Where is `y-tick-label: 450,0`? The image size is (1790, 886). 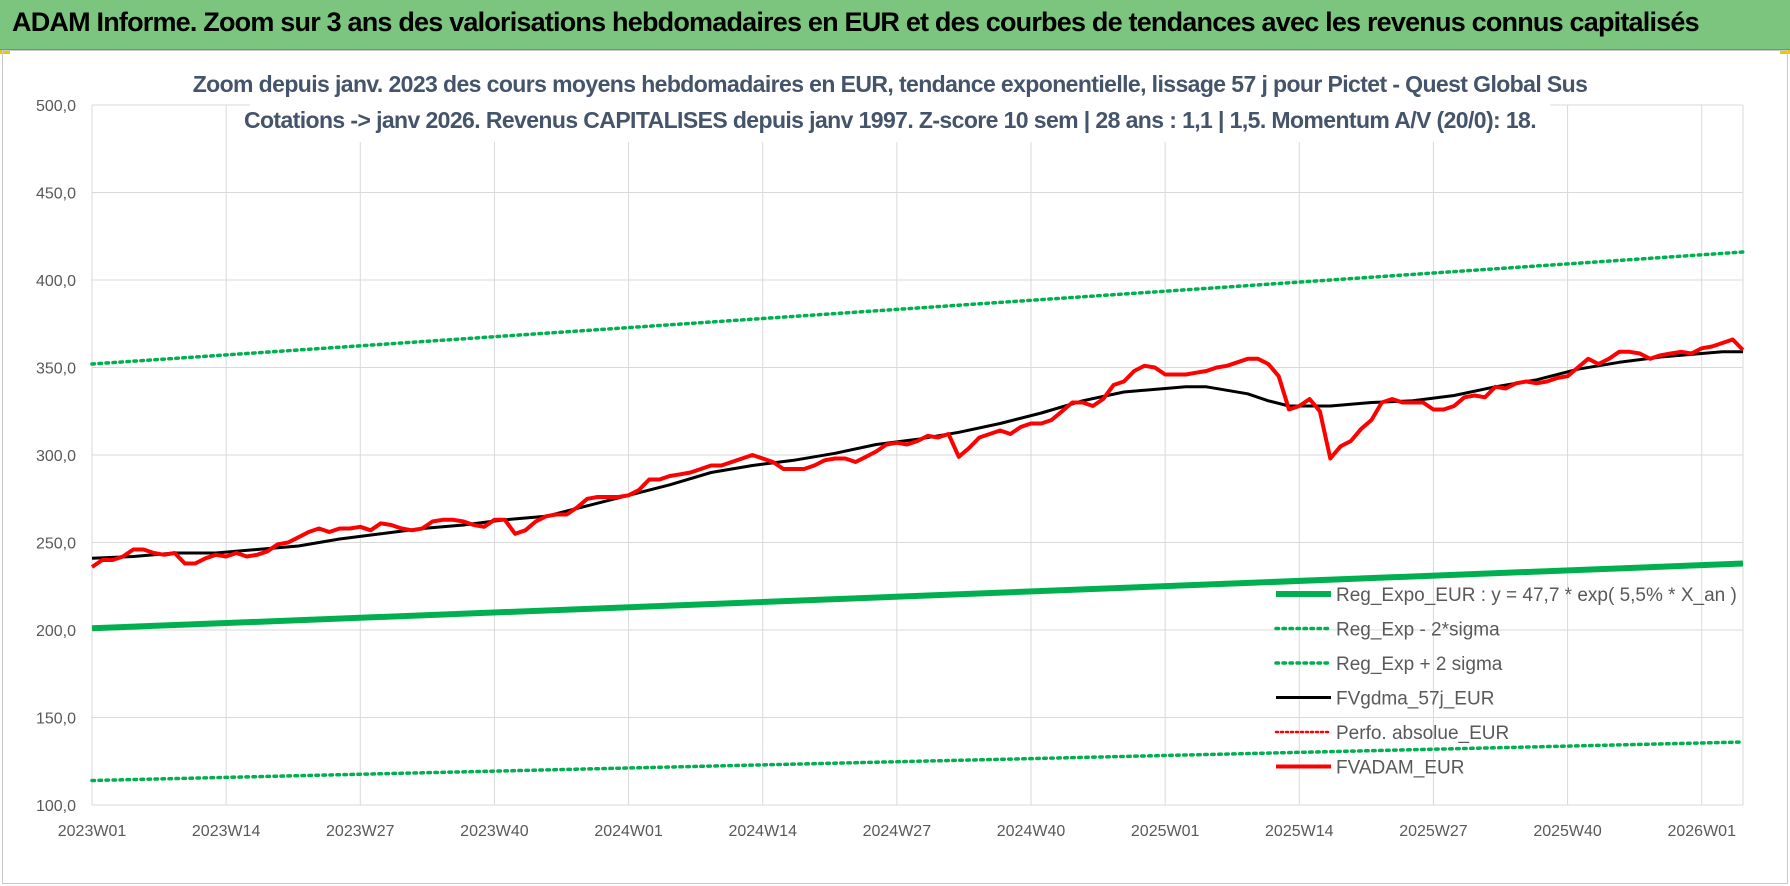
y-tick-label: 450,0 is located at coordinates (56, 194).